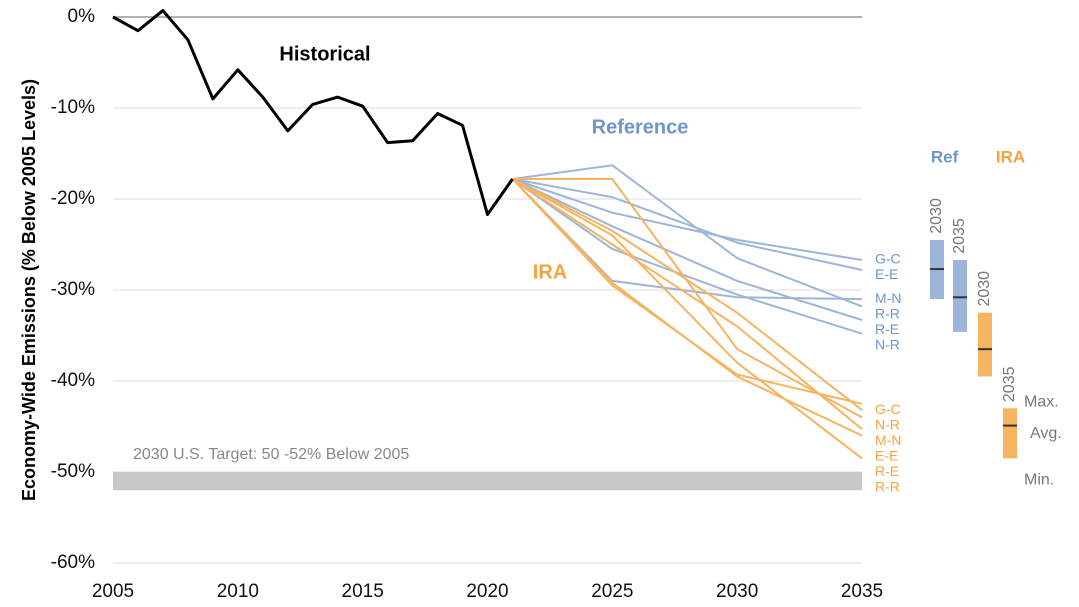 The width and height of the screenshot is (1079, 607). What do you see at coordinates (82, 16) in the screenshot?
I see `y-tick-label: 0%` at bounding box center [82, 16].